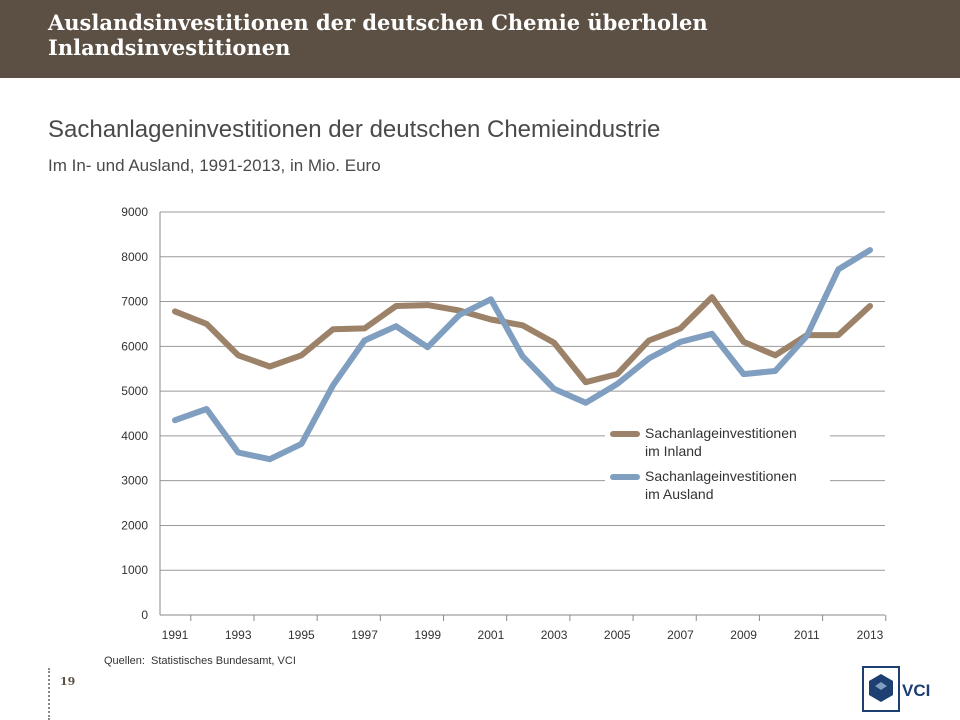  I want to click on legend-box, so click(717, 465).